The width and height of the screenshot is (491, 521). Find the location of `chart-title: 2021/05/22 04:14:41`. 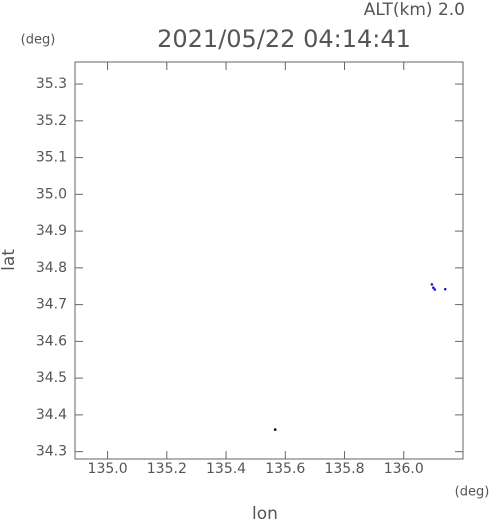

chart-title: 2021/05/22 04:14:41 is located at coordinates (284, 39).